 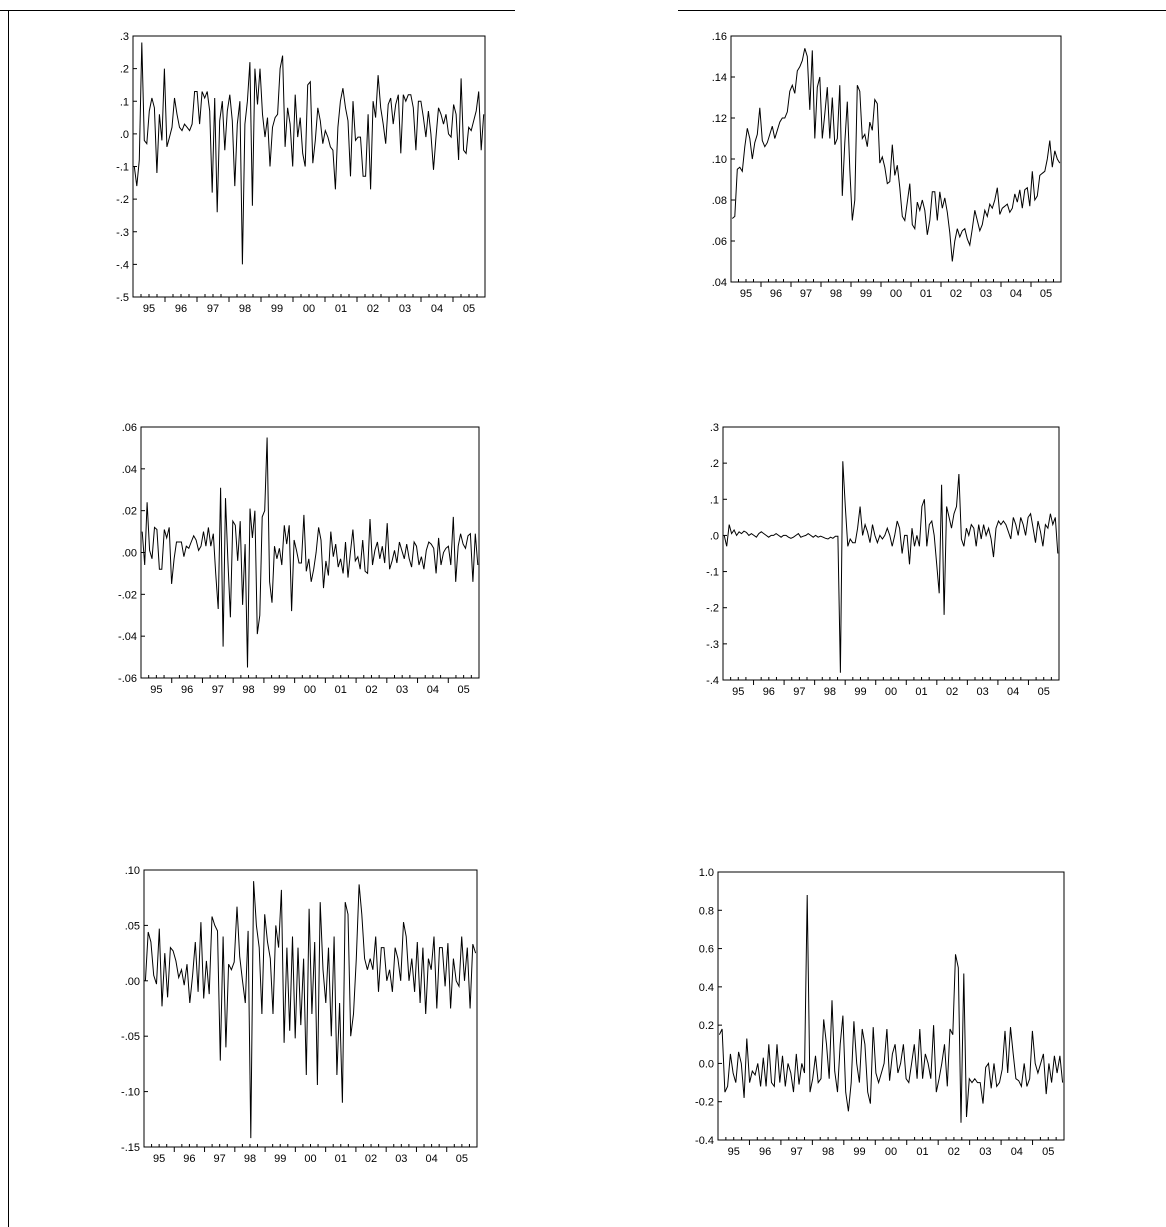 I want to click on y-tick-label: .14, so click(x=719, y=78).